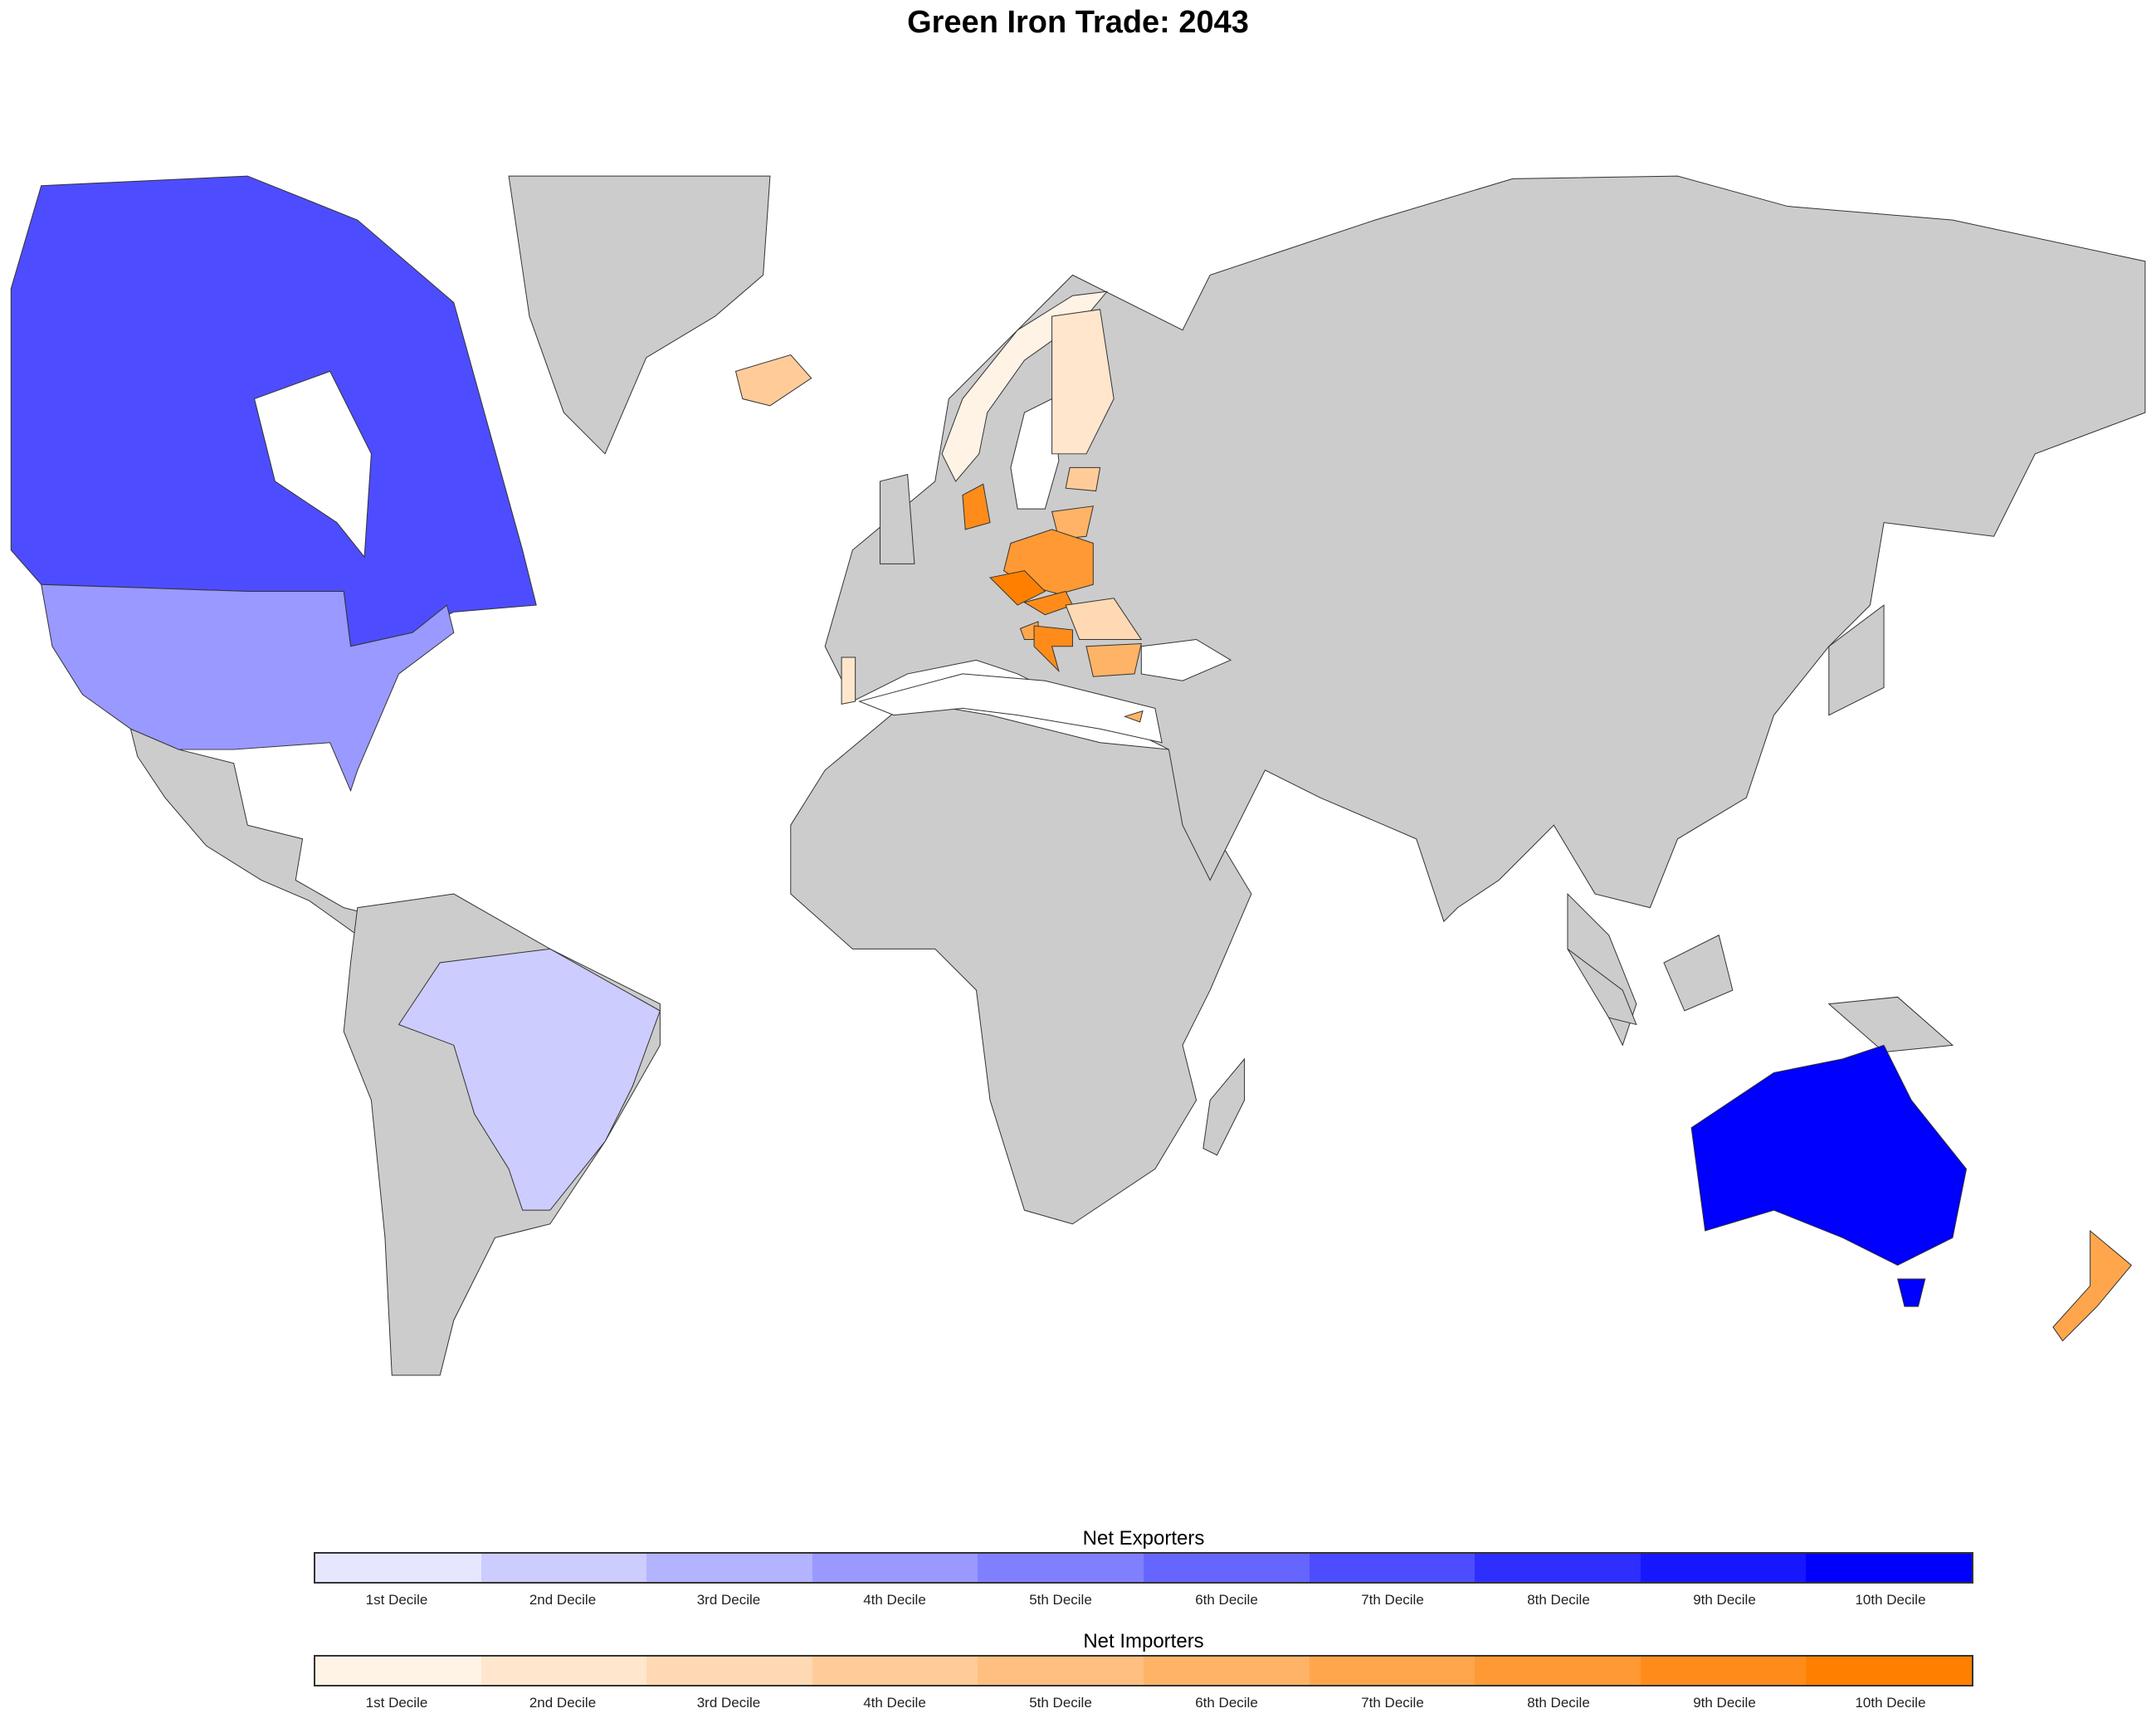 This screenshot has width=2156, height=1723. Describe the element at coordinates (897, 519) in the screenshot. I see `land-uk` at that location.